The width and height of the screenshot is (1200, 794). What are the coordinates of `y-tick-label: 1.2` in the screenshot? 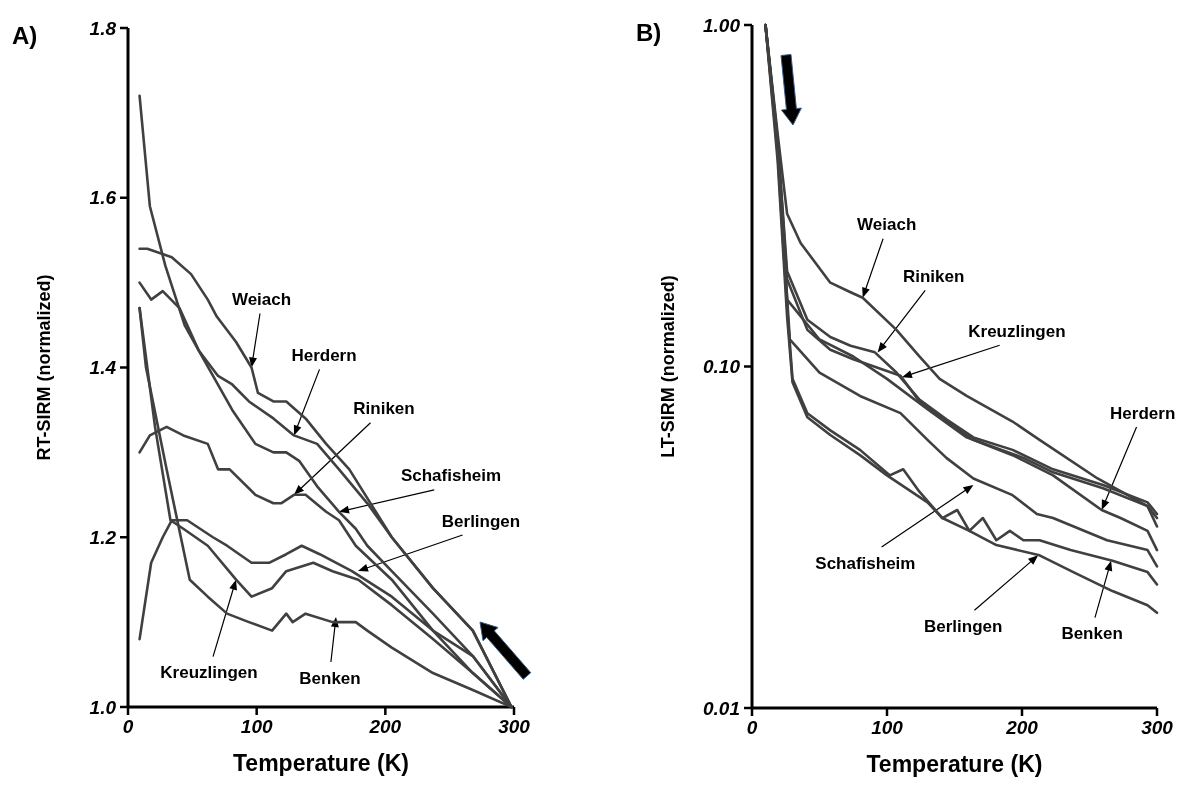 It's located at (103, 537).